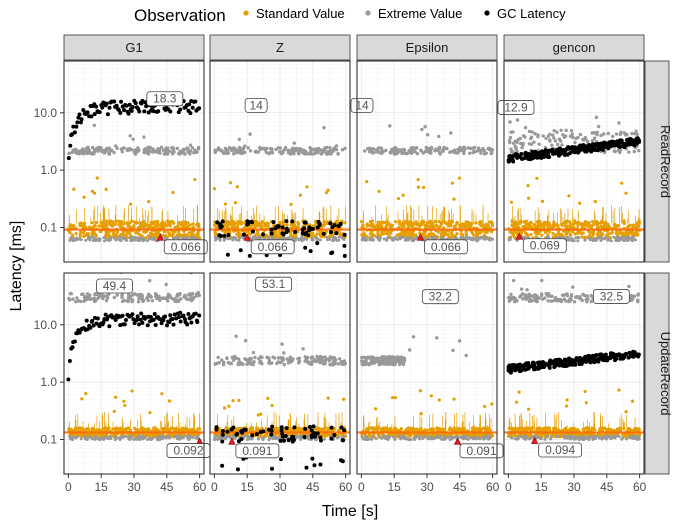 The image size is (677, 528). What do you see at coordinates (135, 161) in the screenshot?
I see `panel-ReadRecord-G1: 18.3 0.066` at bounding box center [135, 161].